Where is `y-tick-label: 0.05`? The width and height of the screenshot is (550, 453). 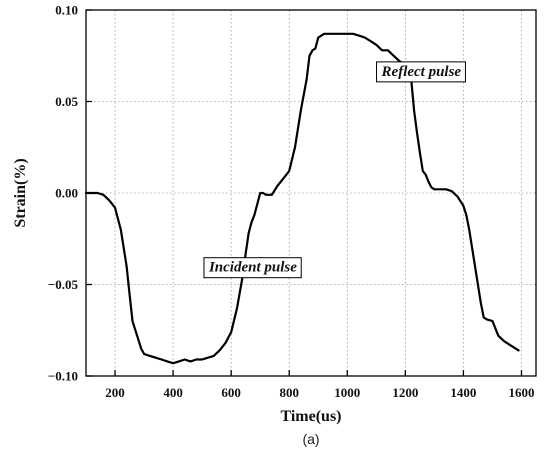
y-tick-label: 0.05 is located at coordinates (66, 101).